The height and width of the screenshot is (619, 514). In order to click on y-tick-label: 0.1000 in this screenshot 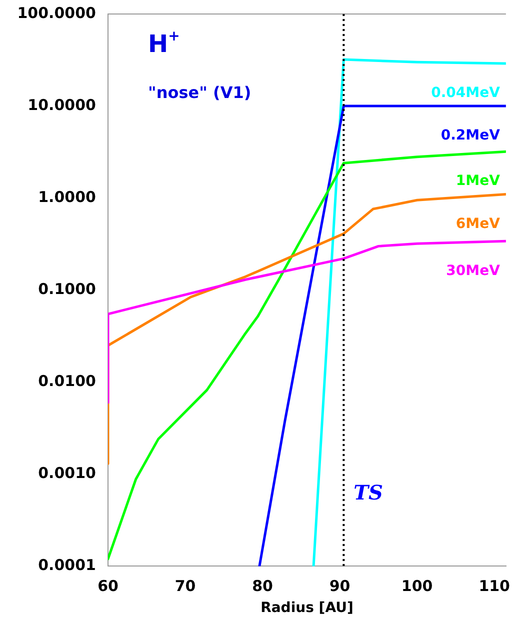, I will do `click(67, 289)`.